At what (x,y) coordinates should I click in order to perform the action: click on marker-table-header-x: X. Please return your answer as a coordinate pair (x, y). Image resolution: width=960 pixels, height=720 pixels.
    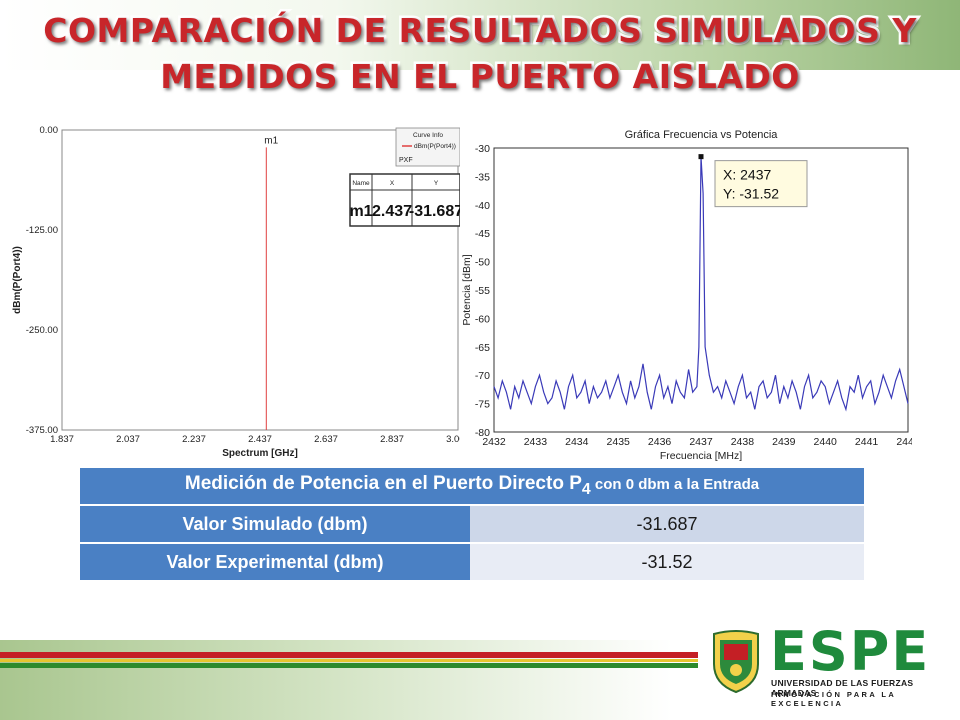
    Looking at the image, I should click on (392, 183).